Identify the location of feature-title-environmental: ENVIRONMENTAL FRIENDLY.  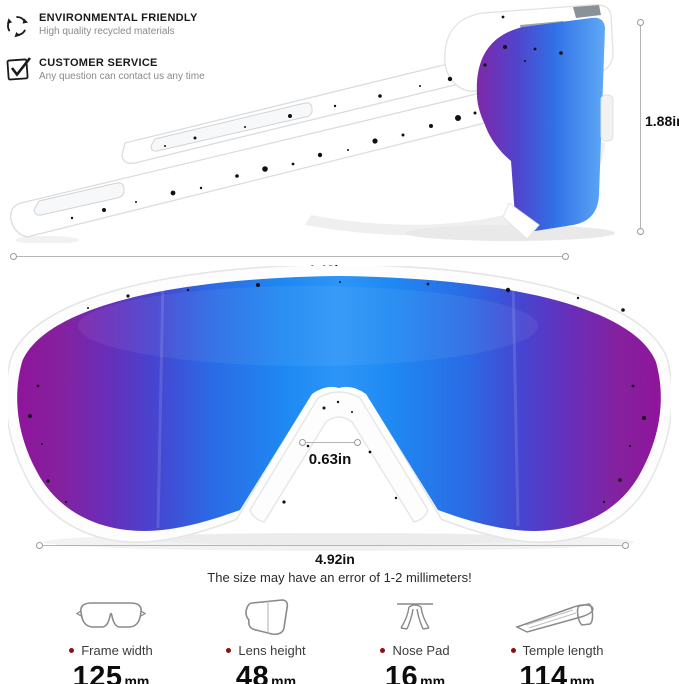
(118, 18).